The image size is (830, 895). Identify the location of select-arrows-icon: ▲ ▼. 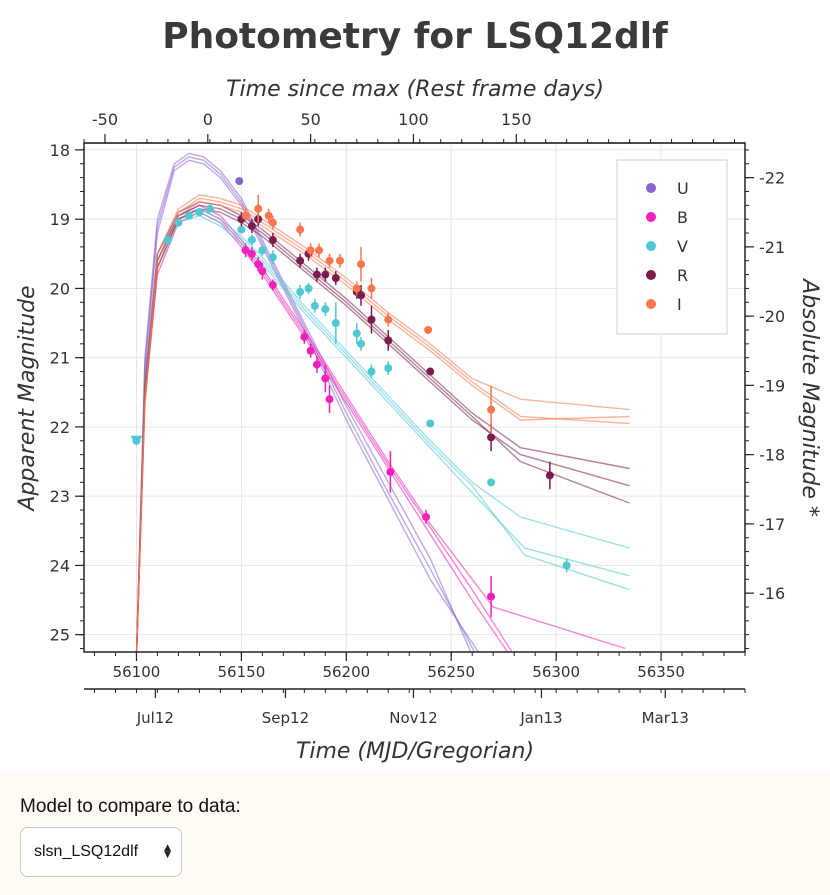
(167, 851).